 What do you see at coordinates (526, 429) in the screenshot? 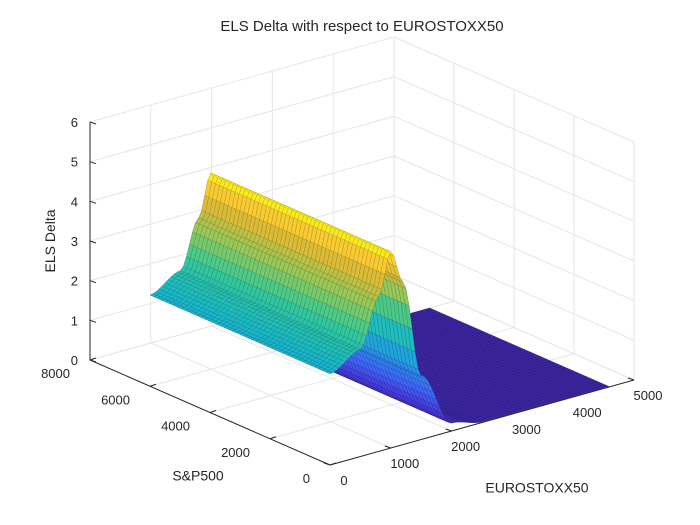
I see `x-tick-label: 3000` at bounding box center [526, 429].